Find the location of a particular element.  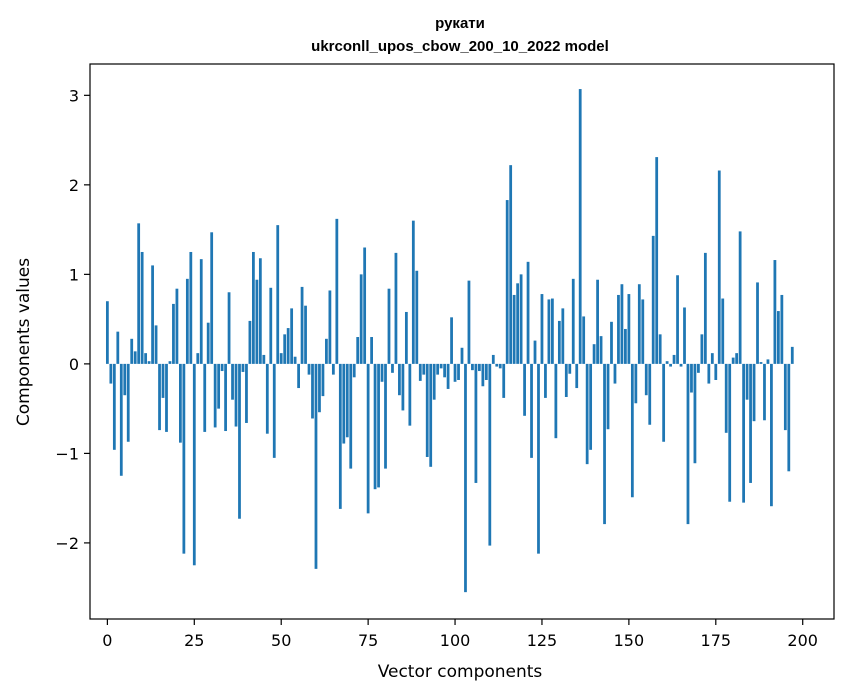

x-tick-label: 25 is located at coordinates (194, 640).